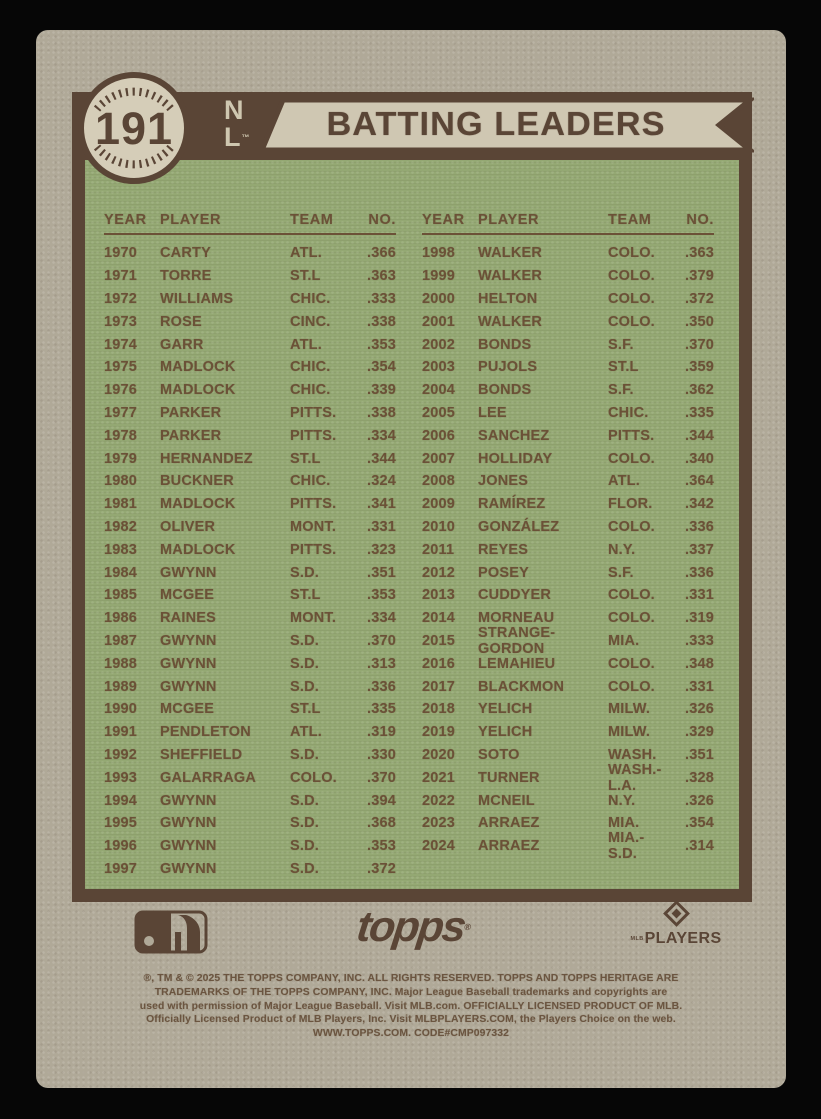  Describe the element at coordinates (201, 754) in the screenshot. I see `player-cell: SHEFFIELD` at that location.